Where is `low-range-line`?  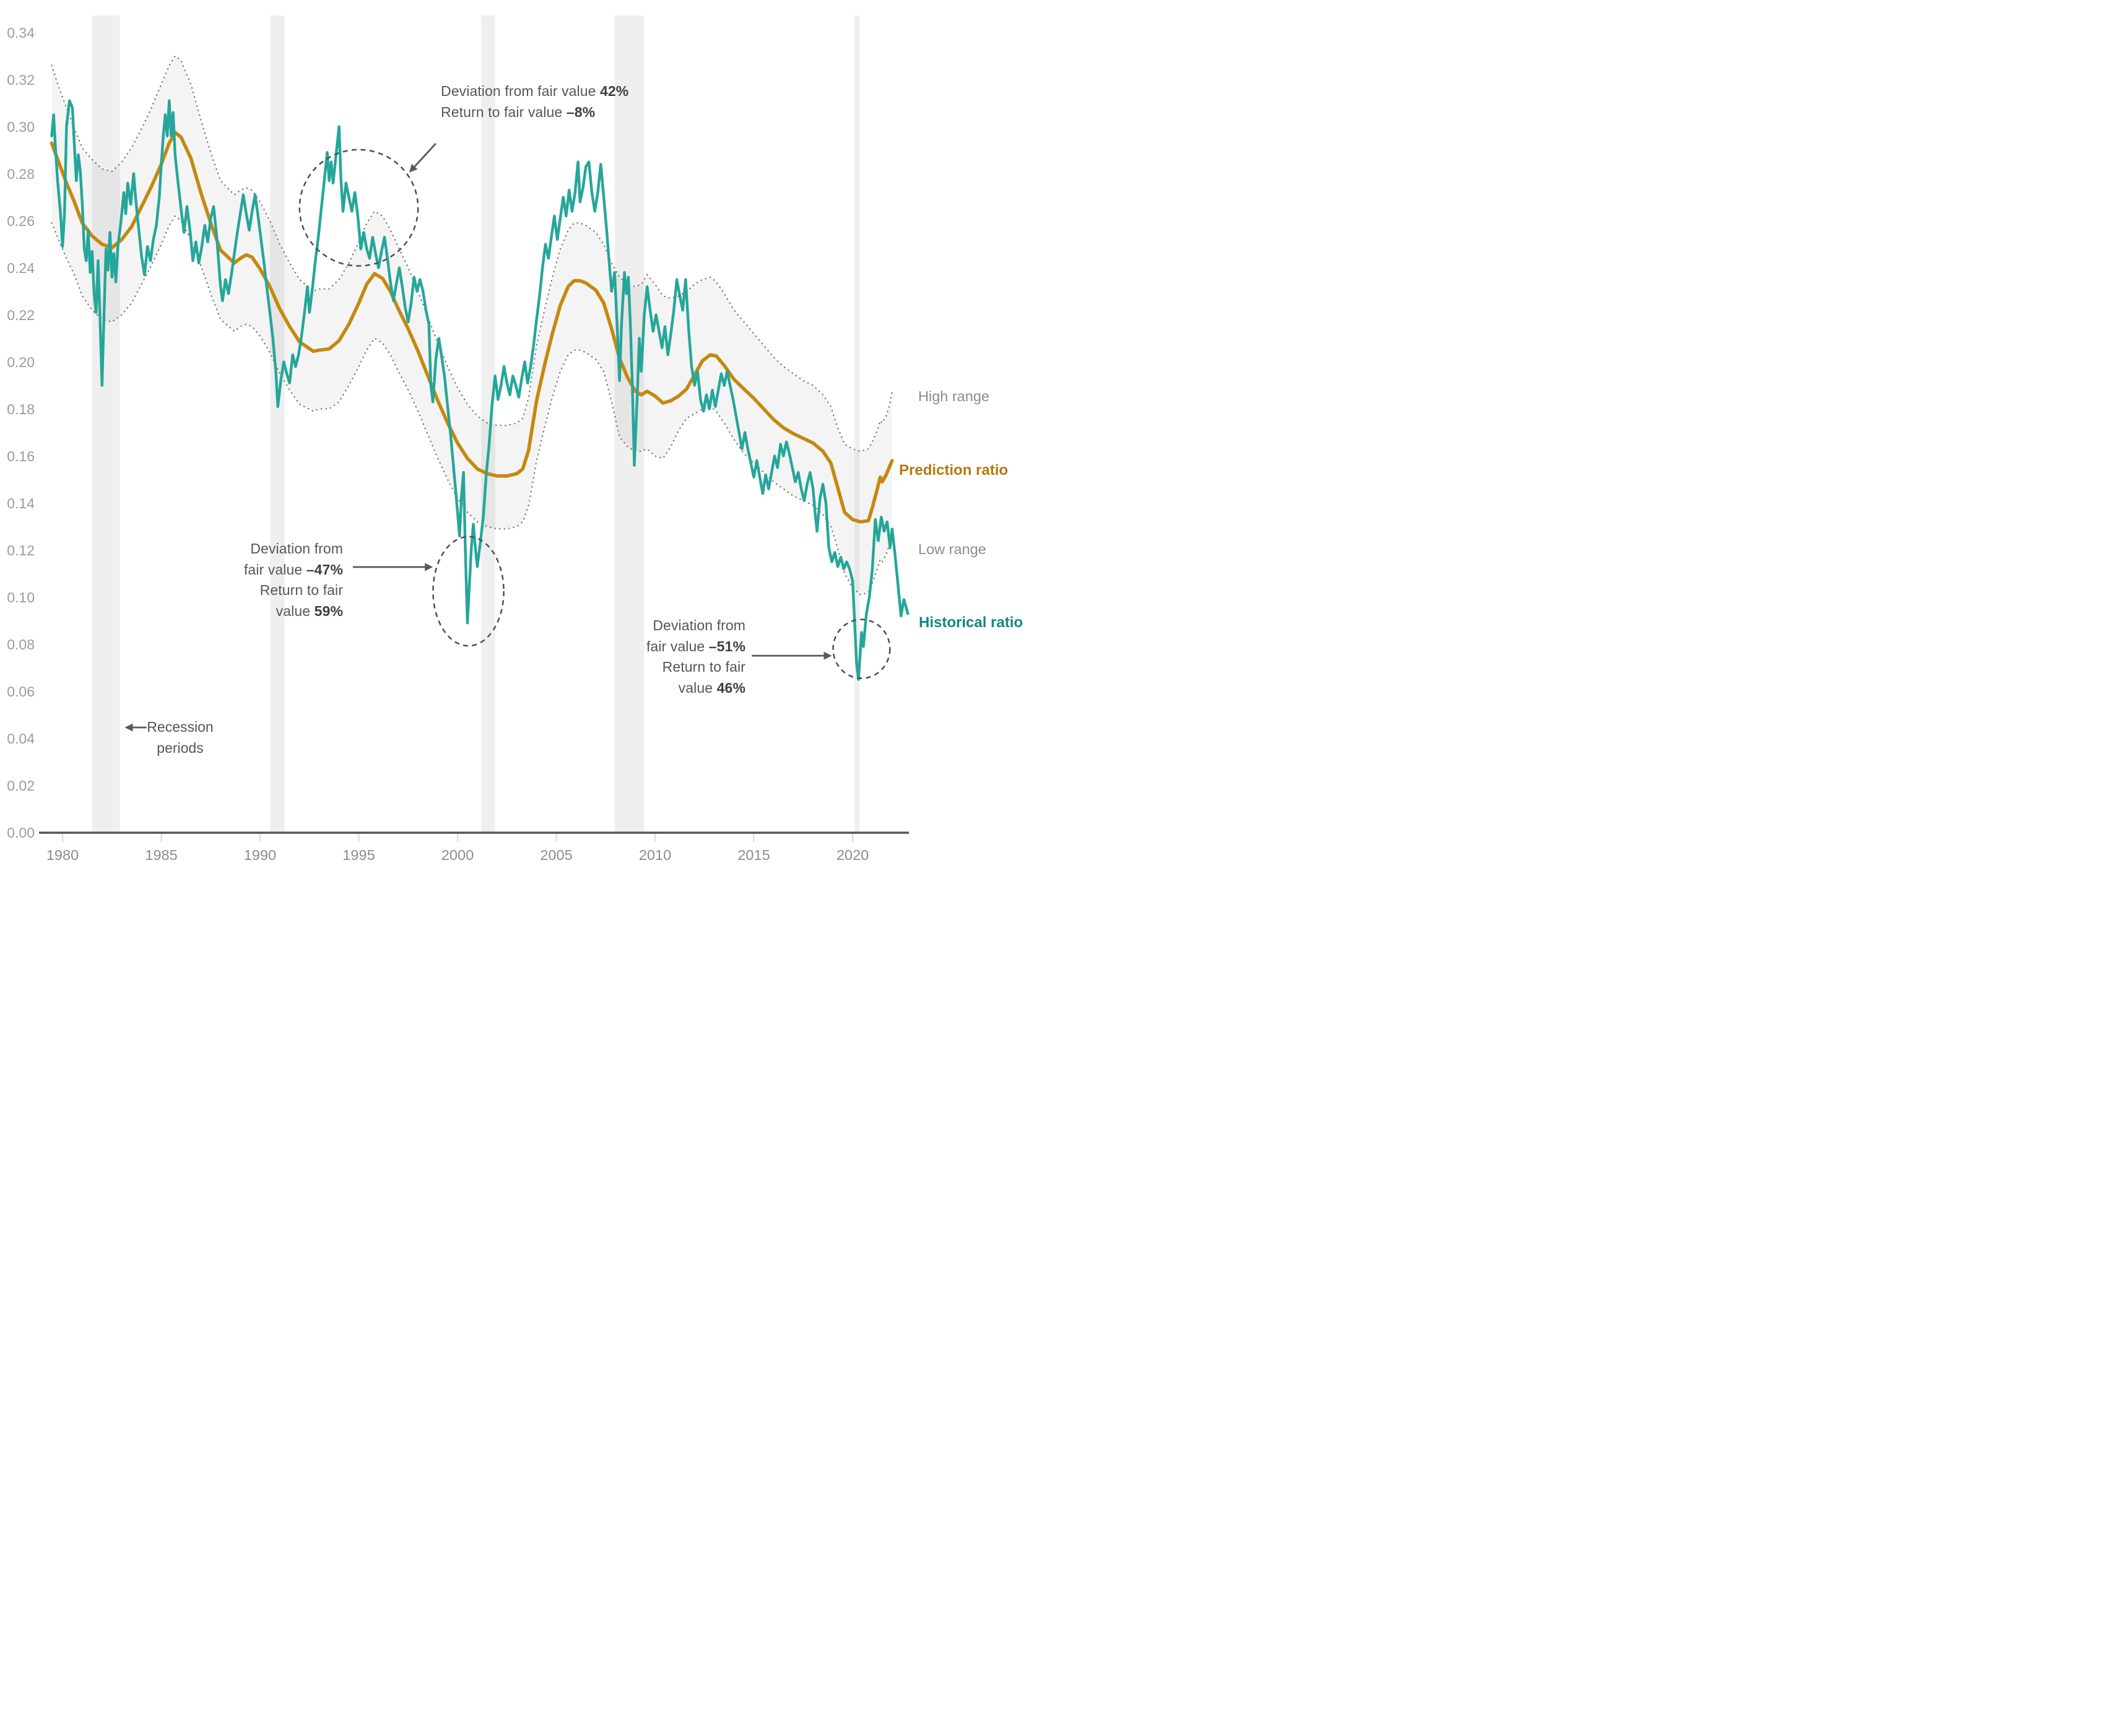
low-range-line is located at coordinates (472, 406).